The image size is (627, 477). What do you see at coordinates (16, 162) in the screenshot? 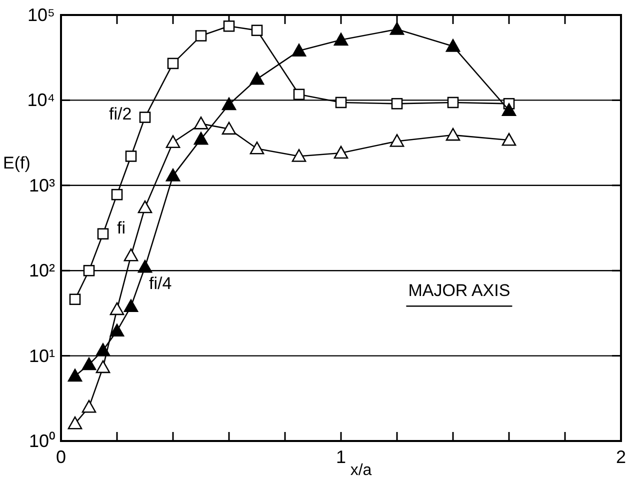
I see `y-axis-title: E(f)` at bounding box center [16, 162].